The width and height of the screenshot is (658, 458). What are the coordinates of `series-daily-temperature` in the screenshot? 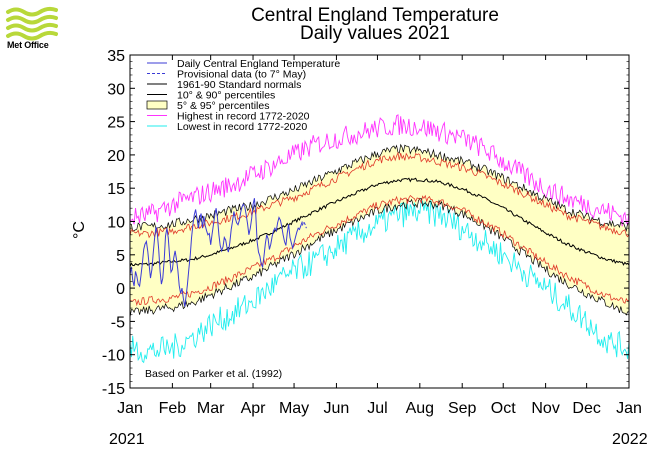 It's located at (216, 252).